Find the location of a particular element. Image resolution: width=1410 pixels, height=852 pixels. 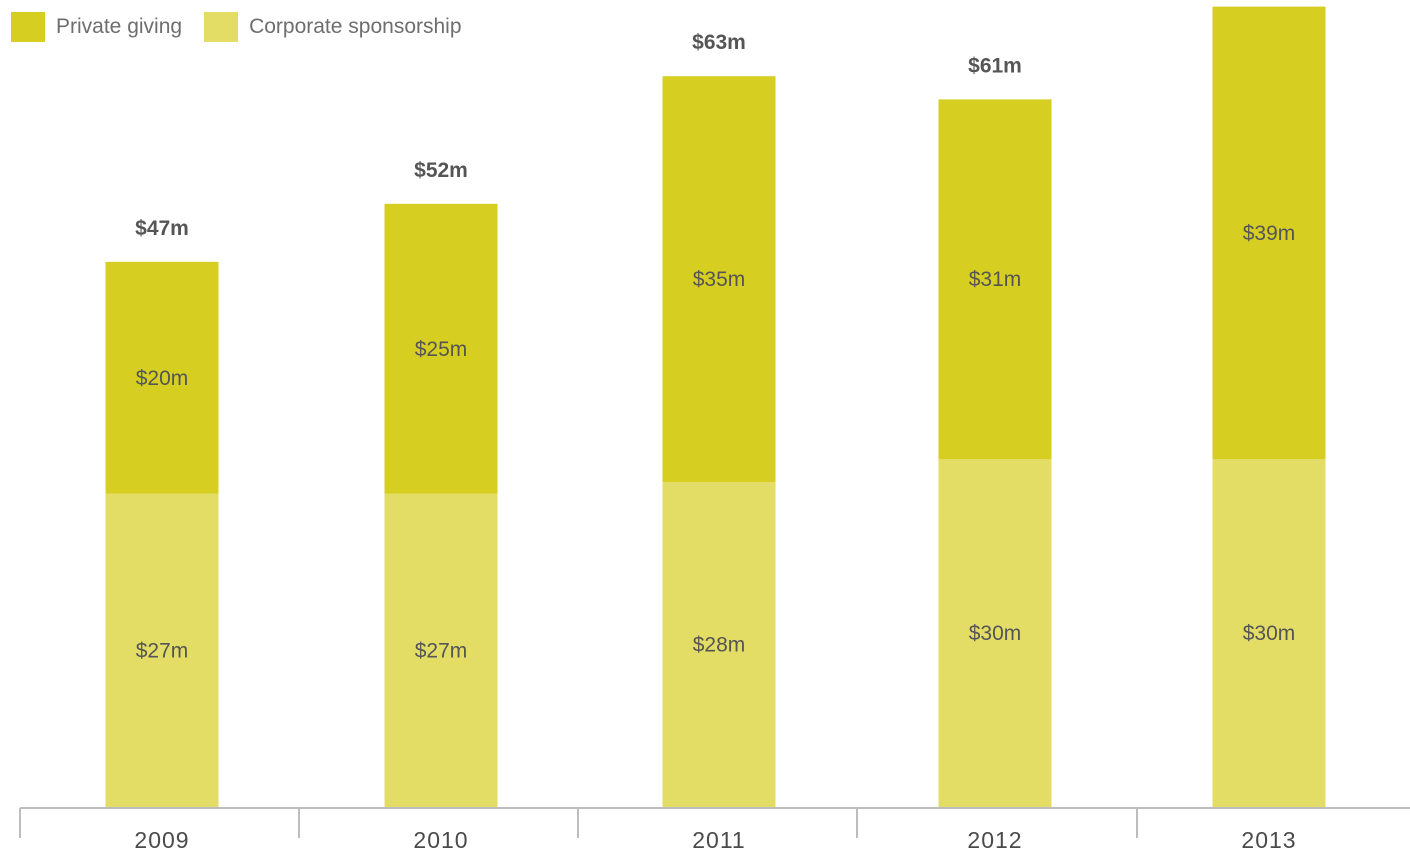

x-tick-label-2009: 2009 is located at coordinates (161, 839).